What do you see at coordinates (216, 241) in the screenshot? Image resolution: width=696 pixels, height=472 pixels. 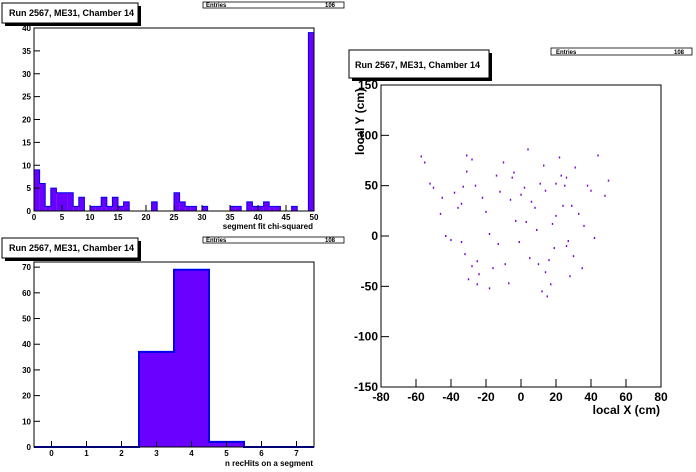 I see `nhits-entries-label: Entries` at bounding box center [216, 241].